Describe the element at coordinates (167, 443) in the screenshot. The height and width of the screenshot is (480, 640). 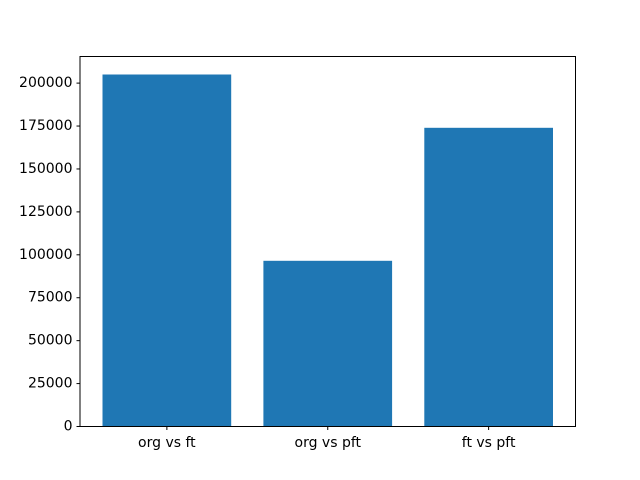
I see `x-tick-label: org vs ft` at that location.